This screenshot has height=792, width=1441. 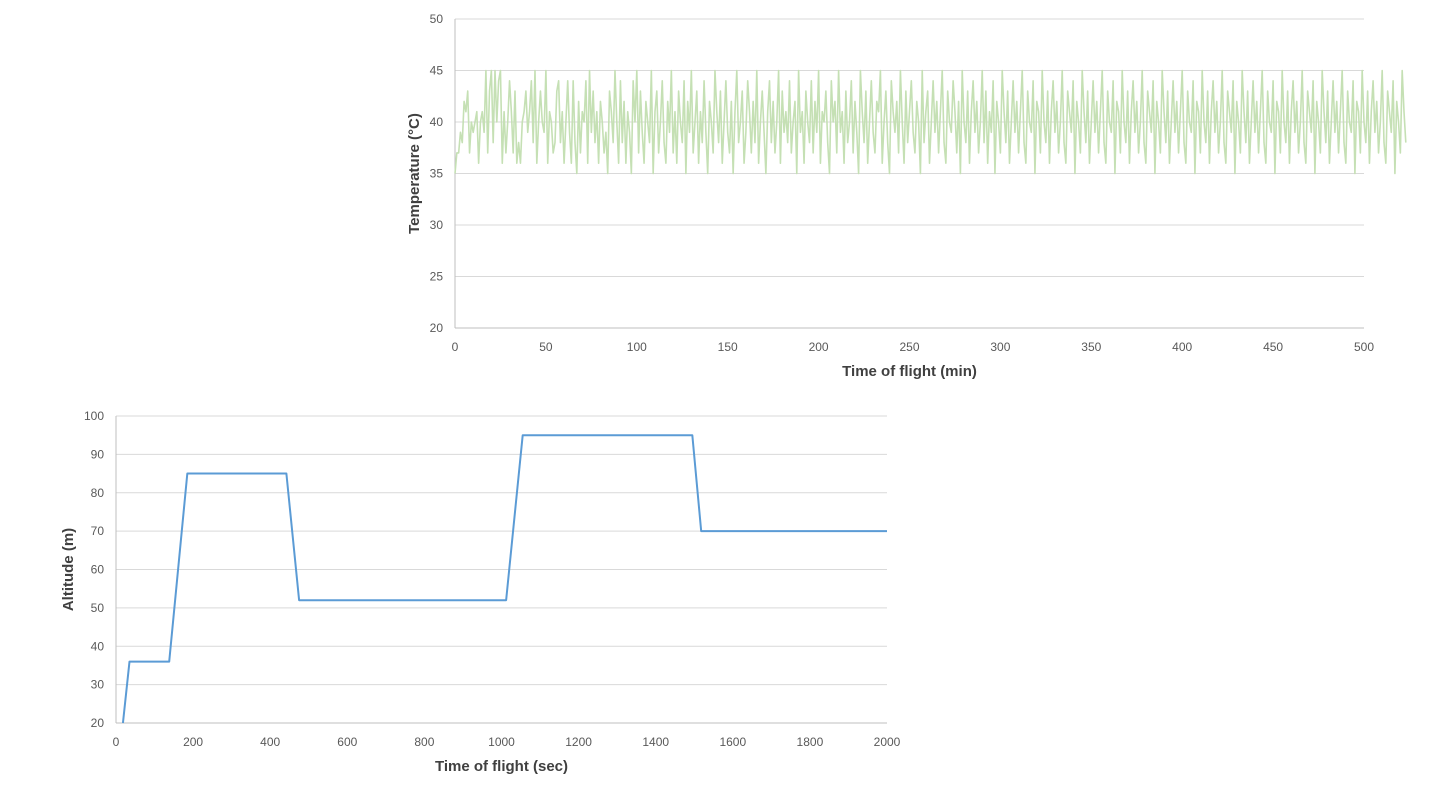 I want to click on temp-x-tick-label: 200, so click(x=819, y=347).